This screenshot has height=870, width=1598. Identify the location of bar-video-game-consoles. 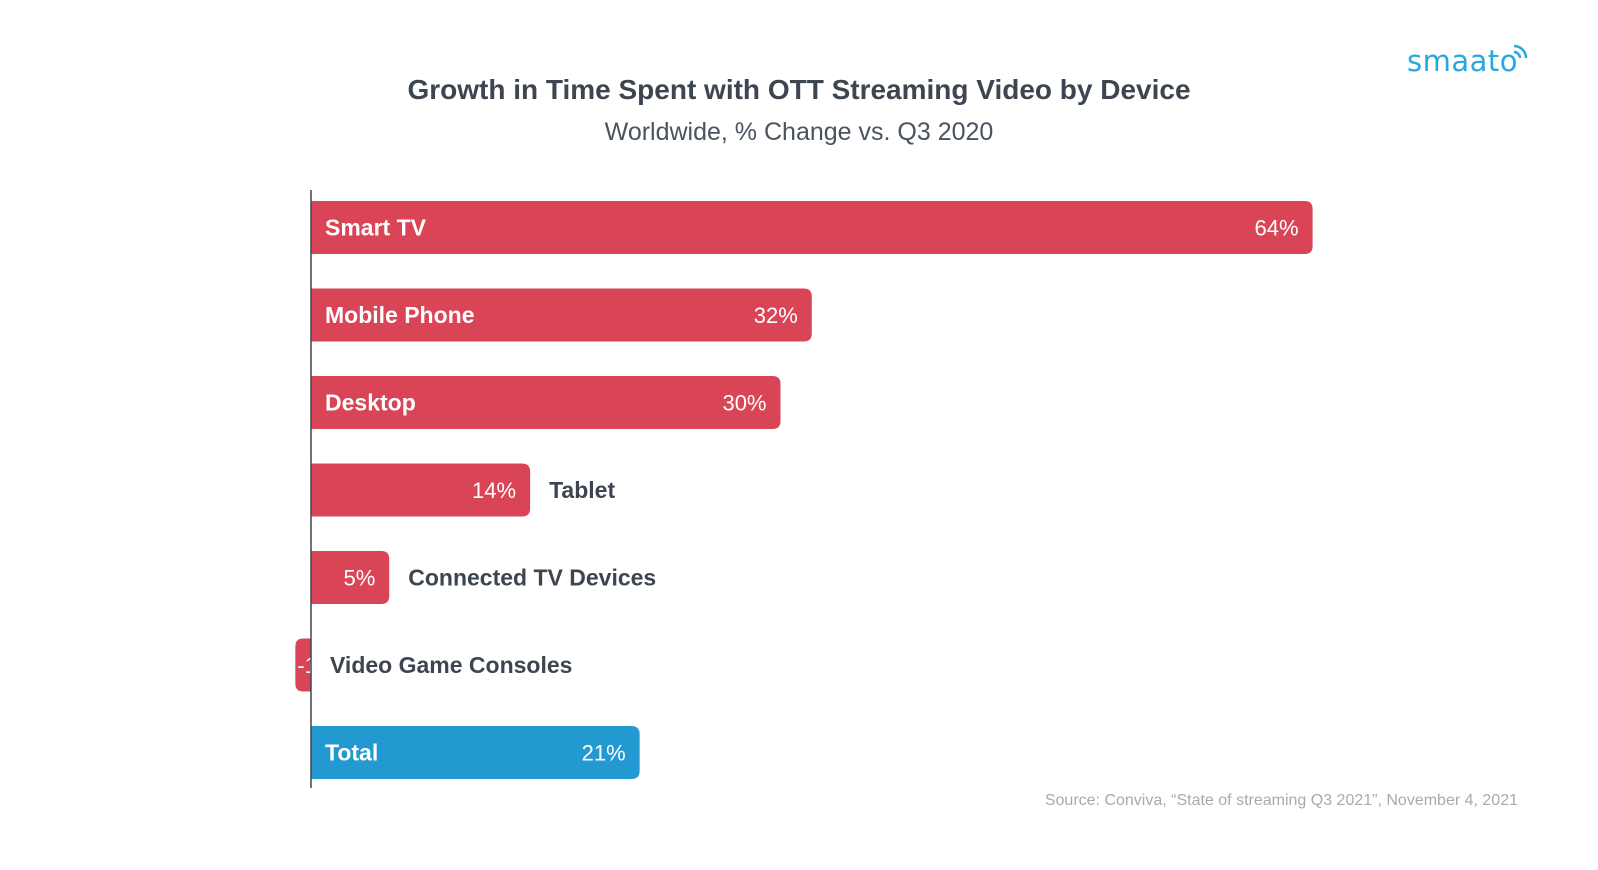
(303, 665).